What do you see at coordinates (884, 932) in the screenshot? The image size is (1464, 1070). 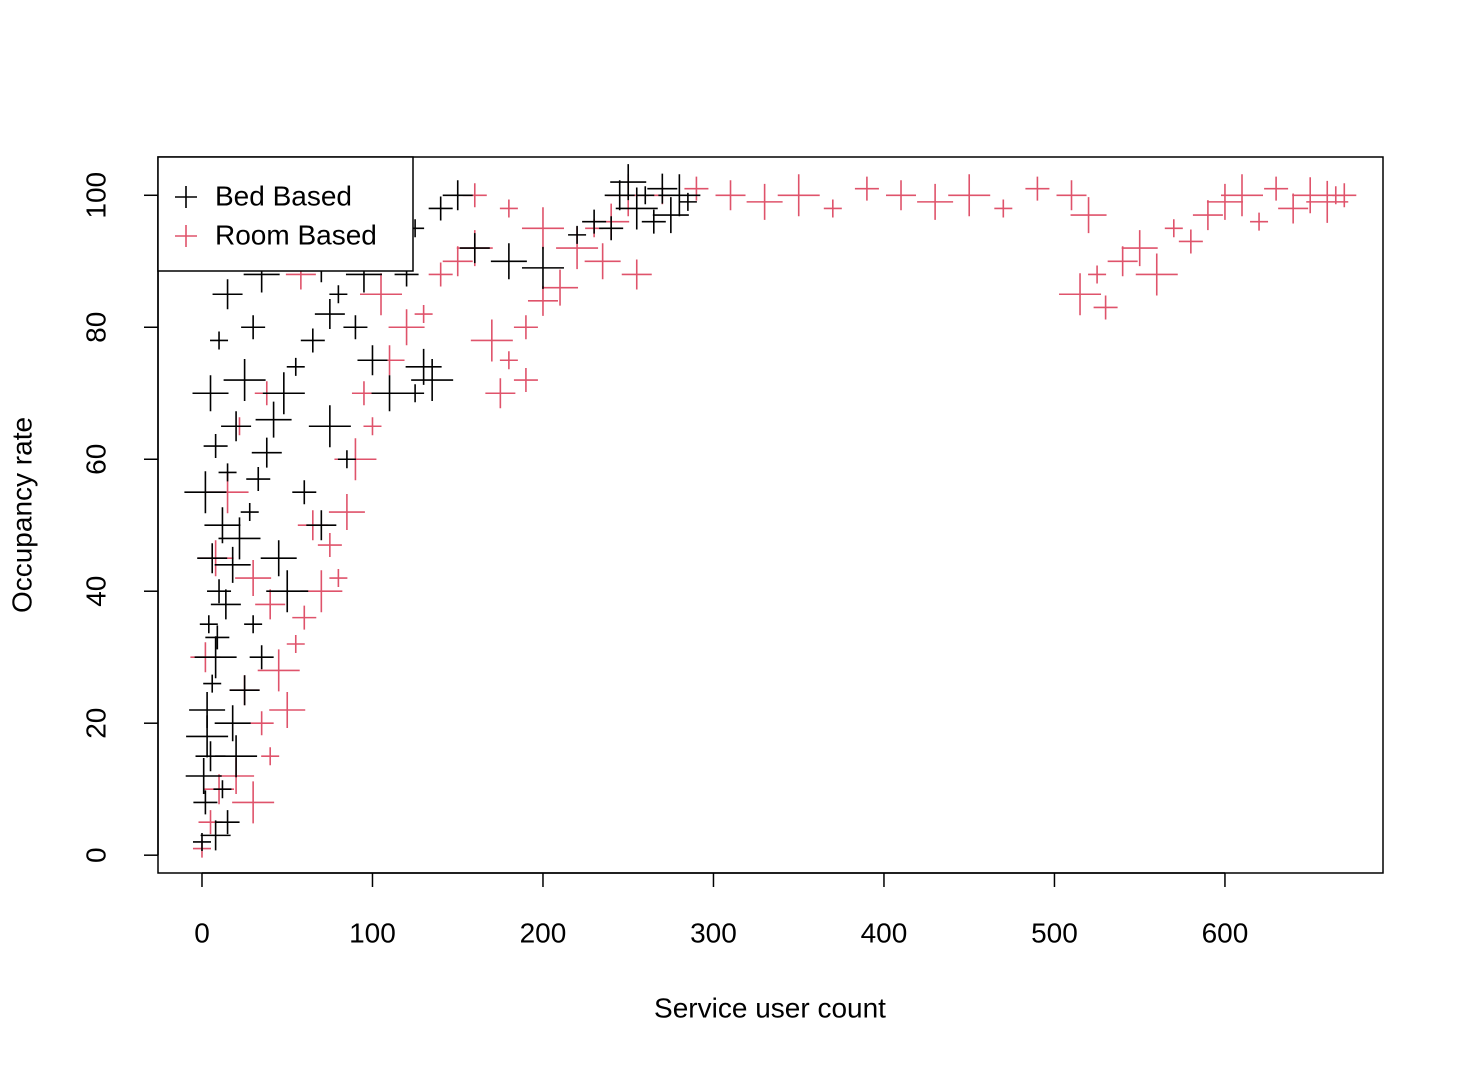 I see `x-tick-label: 400` at bounding box center [884, 932].